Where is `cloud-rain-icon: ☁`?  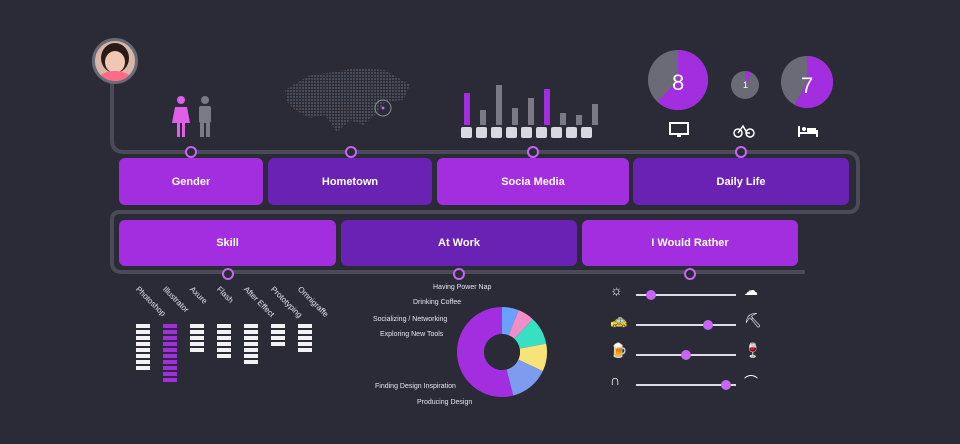
cloud-rain-icon: ☁ is located at coordinates (751, 290).